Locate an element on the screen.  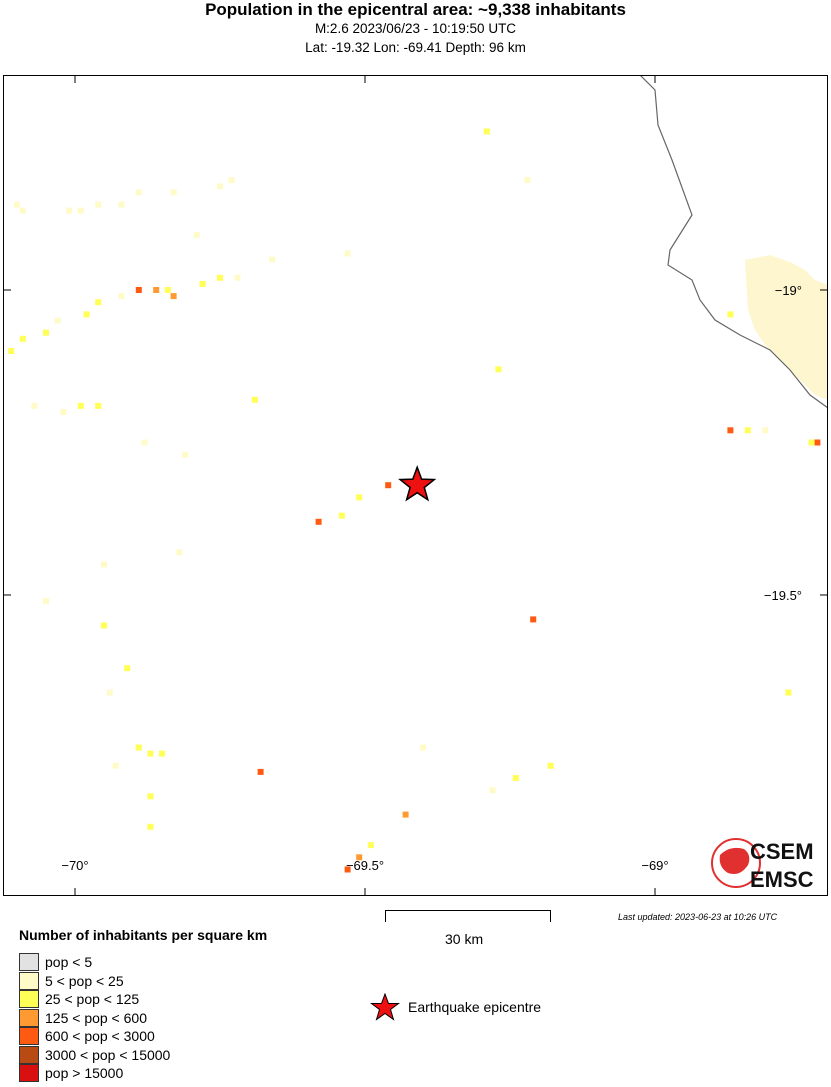
legend-title: Number of inhabitants per square km is located at coordinates (143, 935).